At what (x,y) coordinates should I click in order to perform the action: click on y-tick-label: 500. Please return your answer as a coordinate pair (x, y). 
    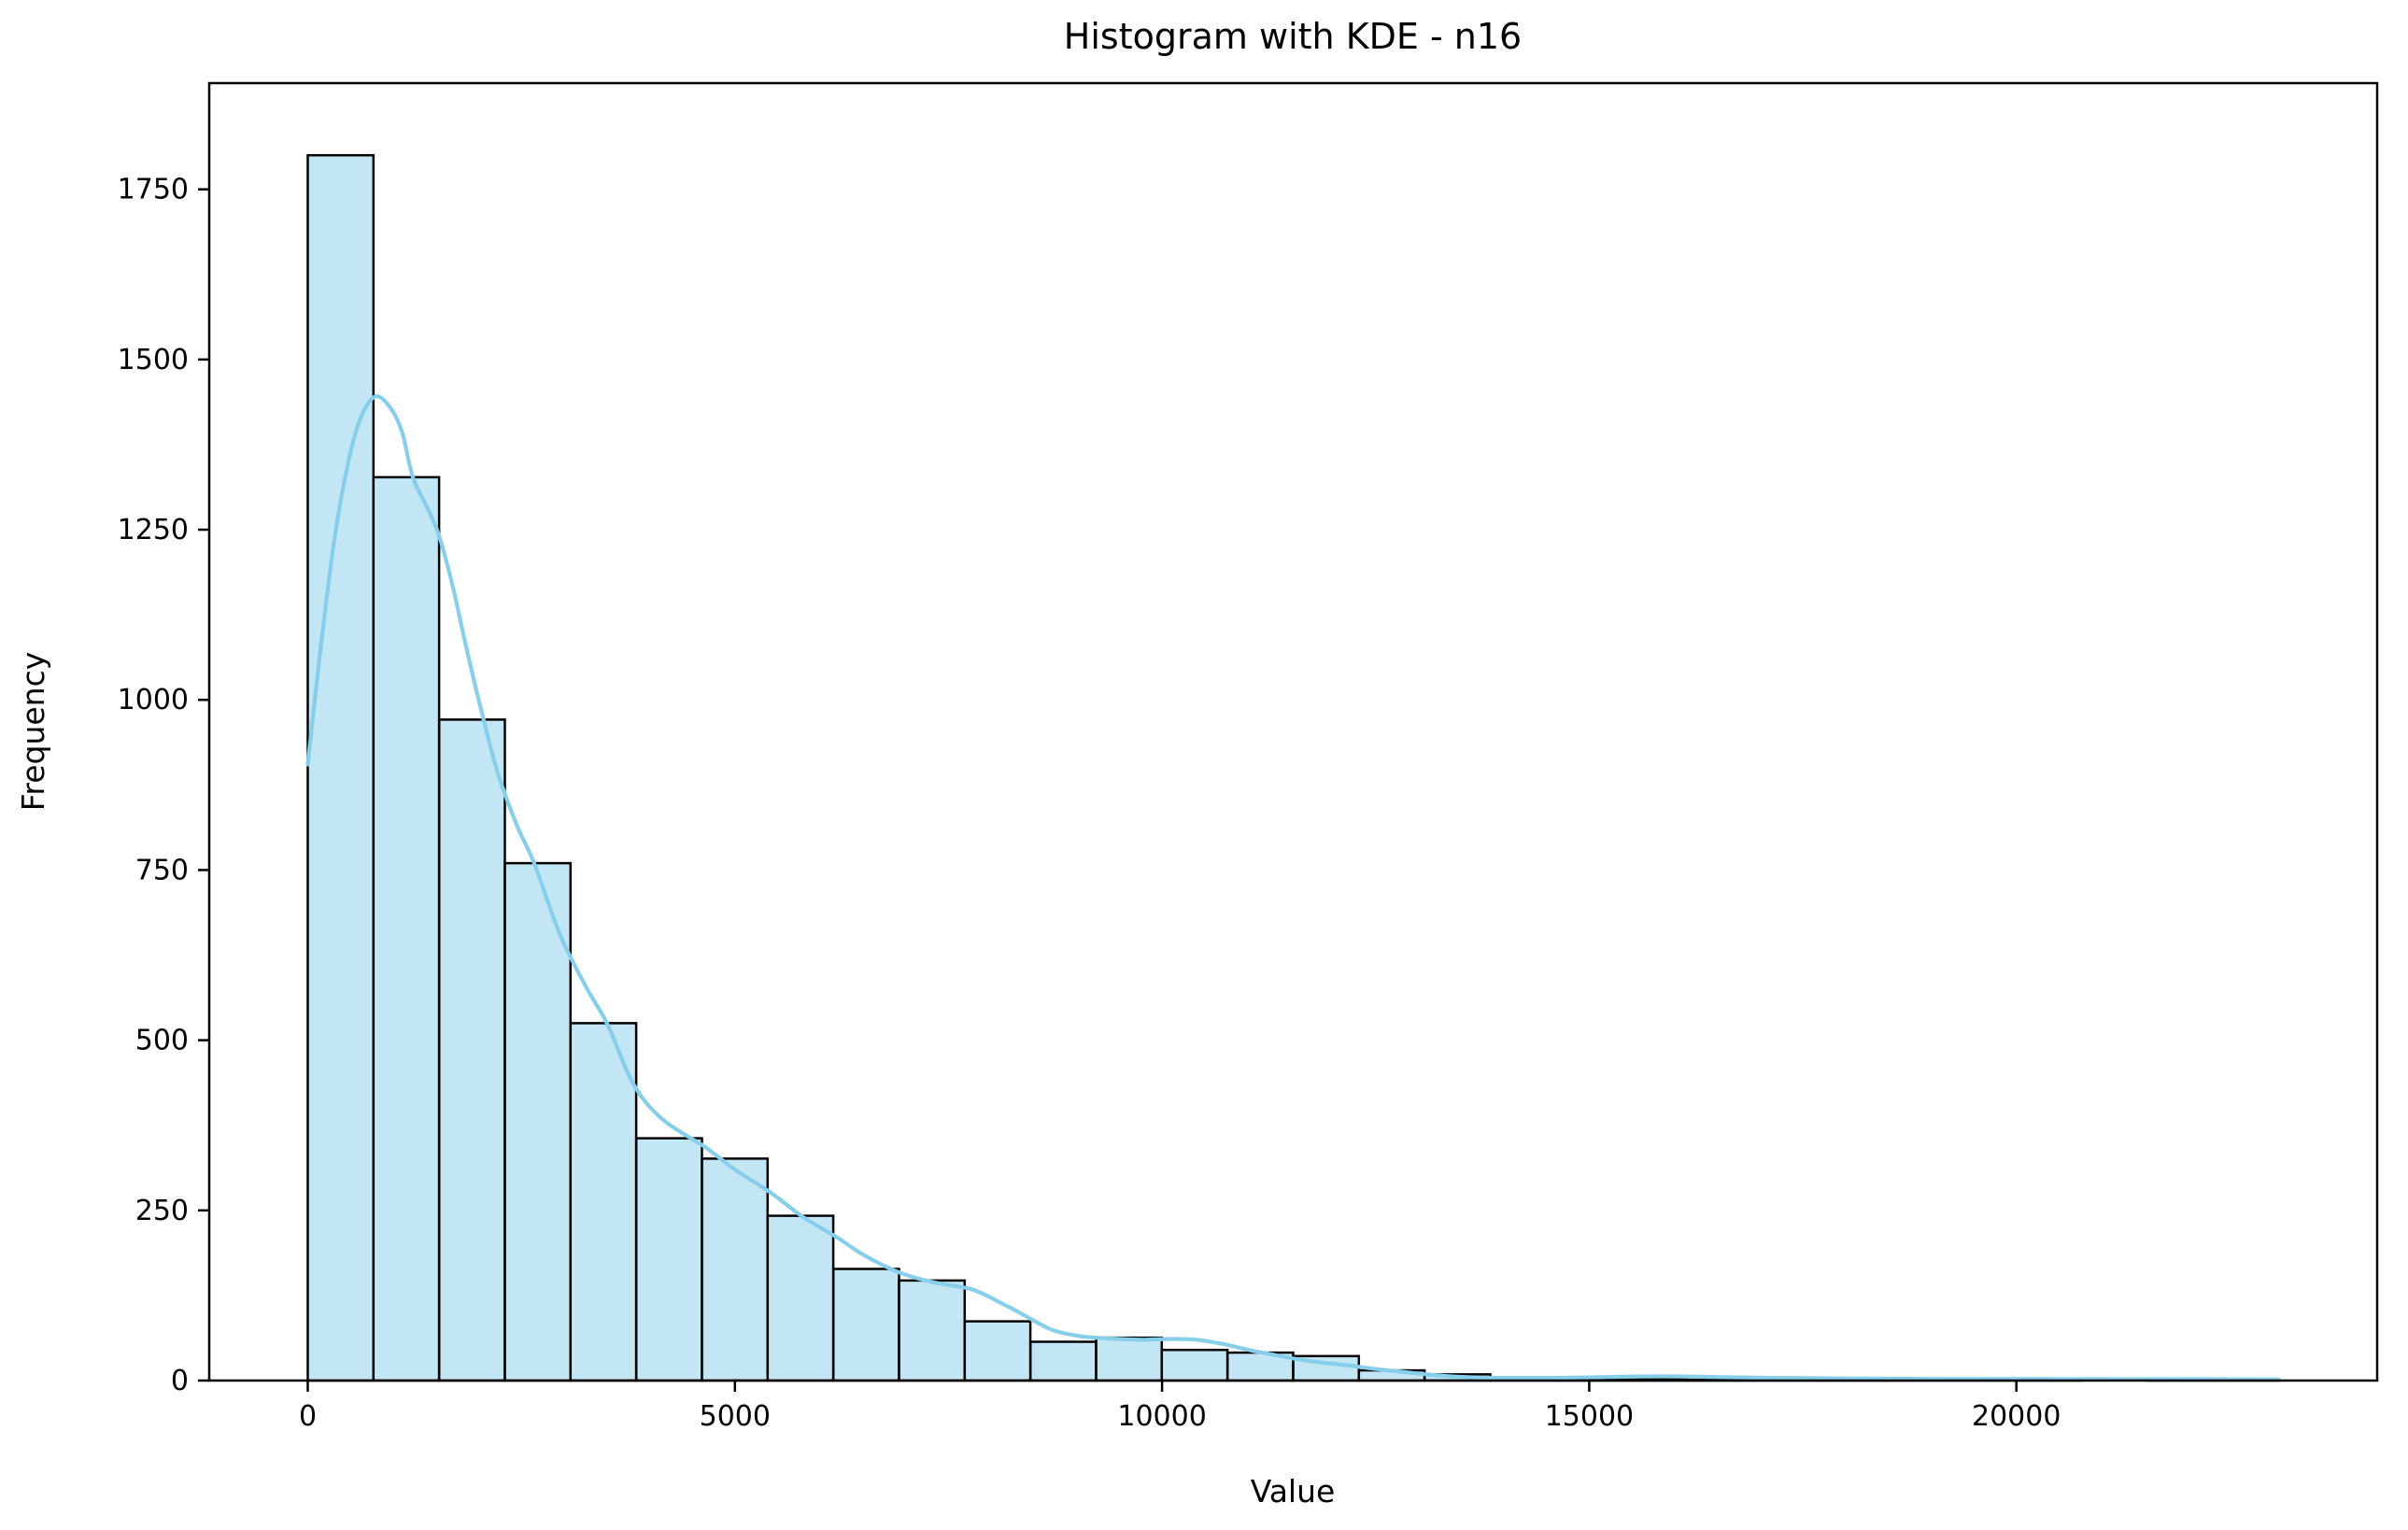
    Looking at the image, I should click on (162, 1041).